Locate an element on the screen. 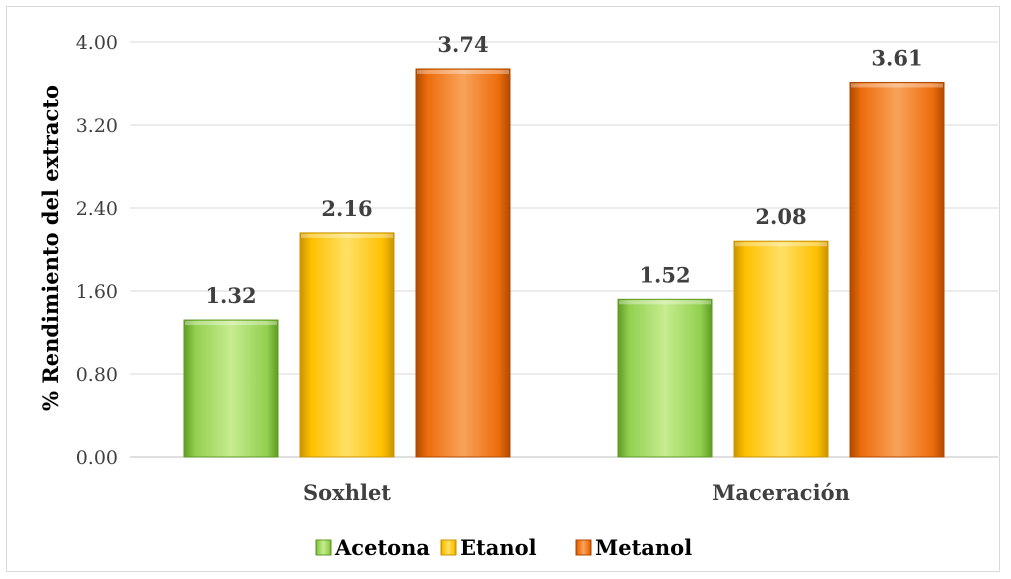 Image resolution: width=1011 pixels, height=579 pixels. x-axis-categories: Soxhlet Maceración is located at coordinates (576, 492).